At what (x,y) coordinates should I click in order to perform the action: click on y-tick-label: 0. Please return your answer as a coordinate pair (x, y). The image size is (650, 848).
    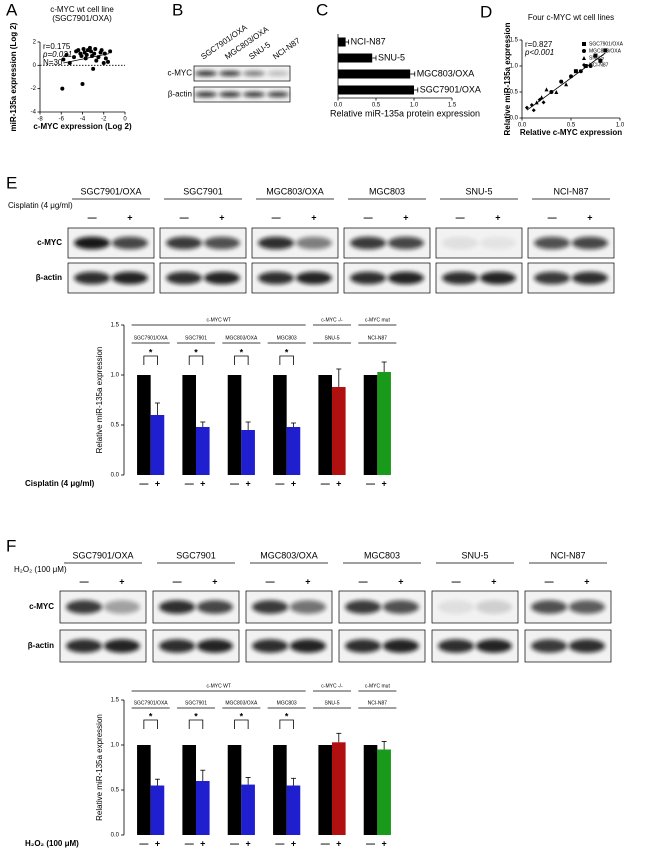
    Looking at the image, I should click on (35, 66).